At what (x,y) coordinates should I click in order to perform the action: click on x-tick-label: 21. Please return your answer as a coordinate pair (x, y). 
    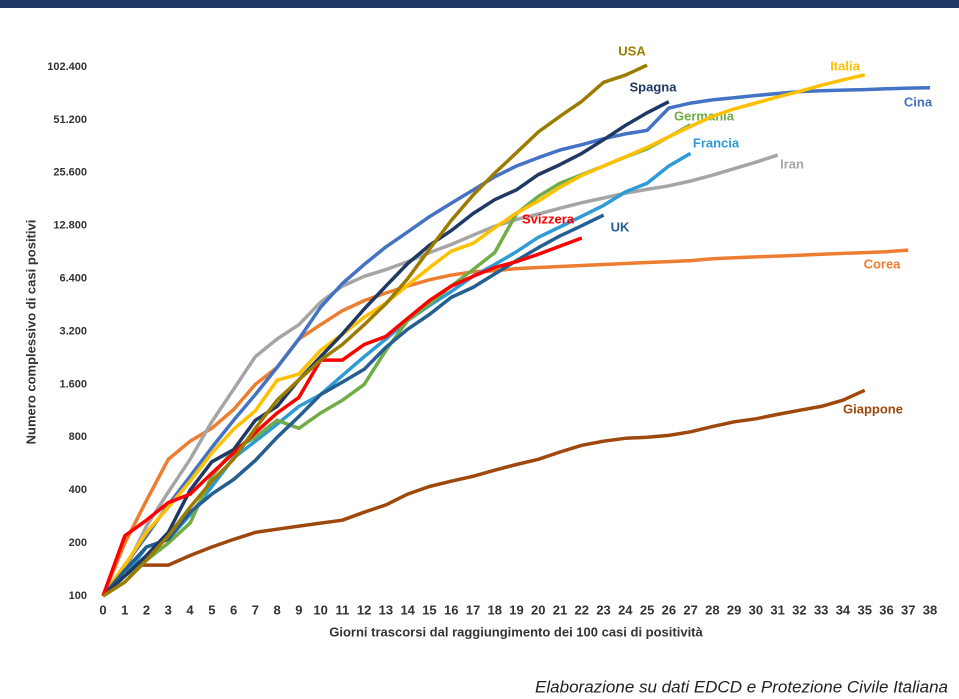
    Looking at the image, I should click on (560, 609).